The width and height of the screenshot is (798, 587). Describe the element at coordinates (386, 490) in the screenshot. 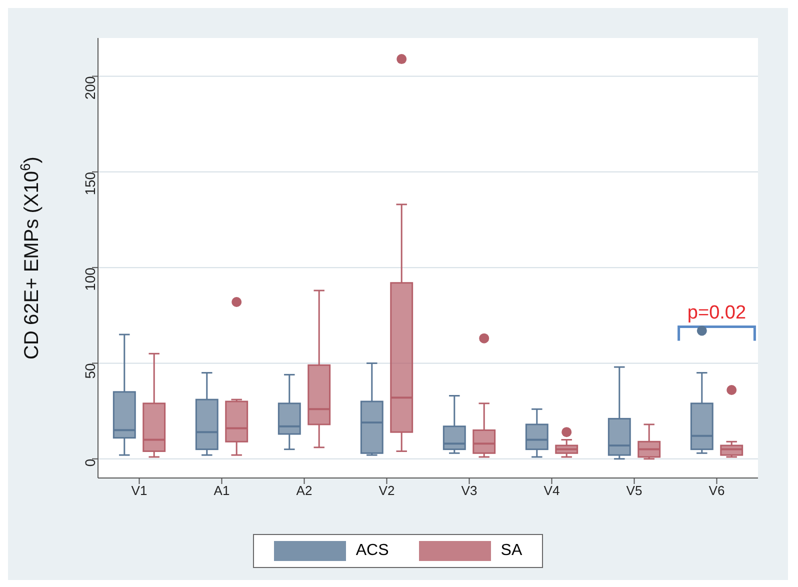

I see `x-tick-label: V2` at that location.